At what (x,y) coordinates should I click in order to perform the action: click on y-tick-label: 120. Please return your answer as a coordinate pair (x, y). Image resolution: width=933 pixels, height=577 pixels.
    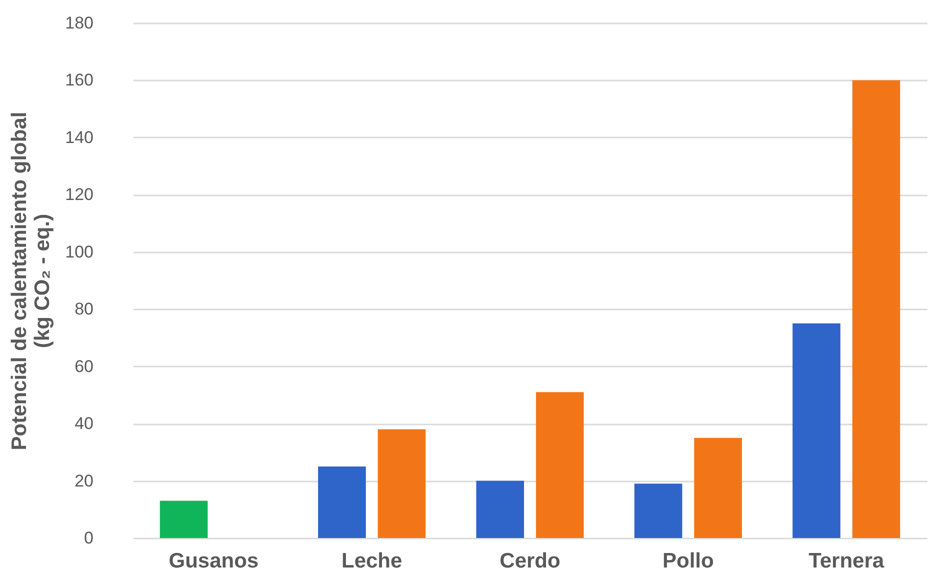
    Looking at the image, I should click on (79, 194).